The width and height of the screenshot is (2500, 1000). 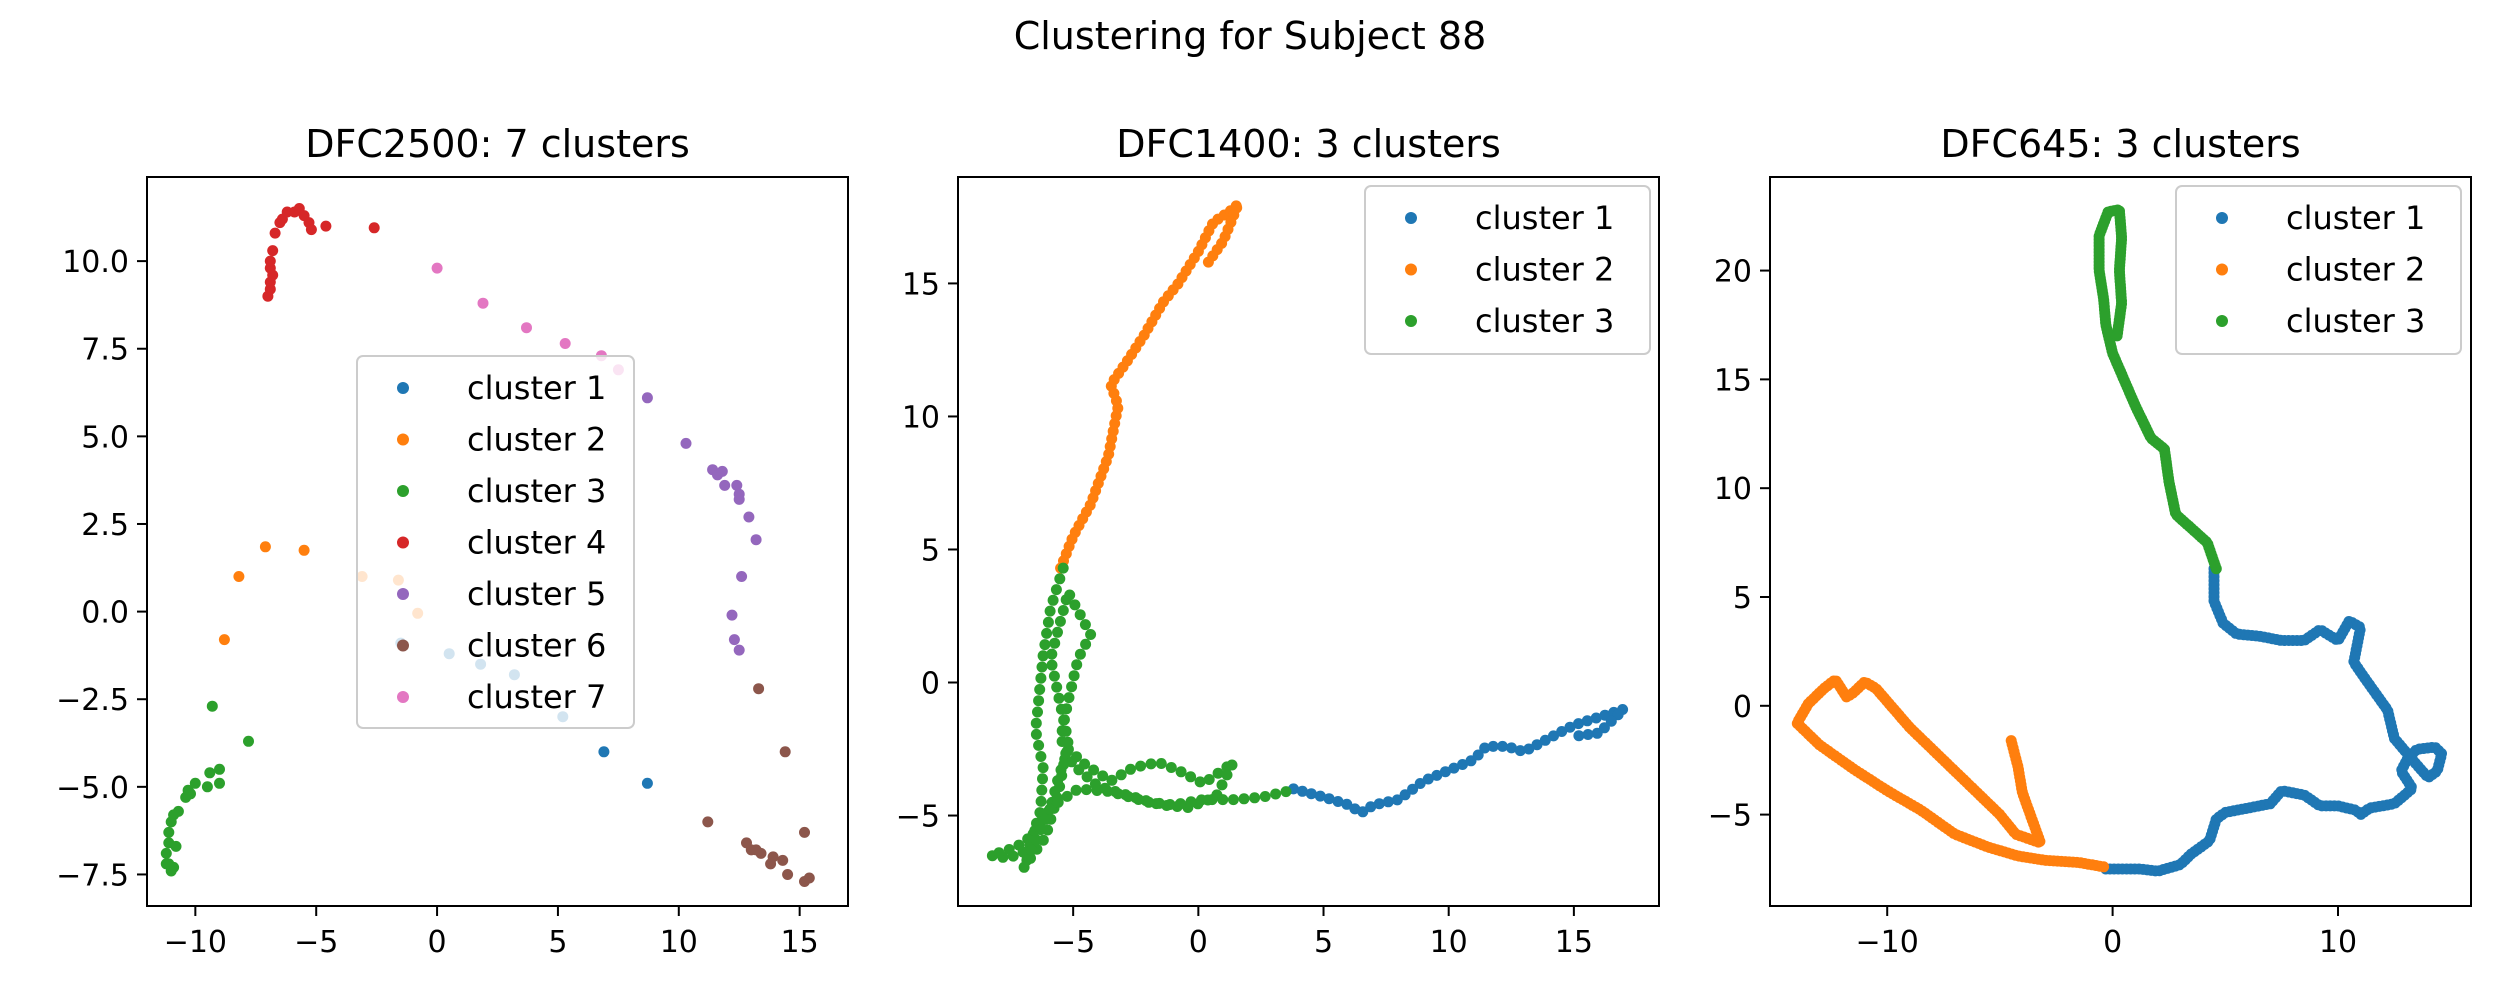 I want to click on y-tick-label: 5, so click(x=930, y=550).